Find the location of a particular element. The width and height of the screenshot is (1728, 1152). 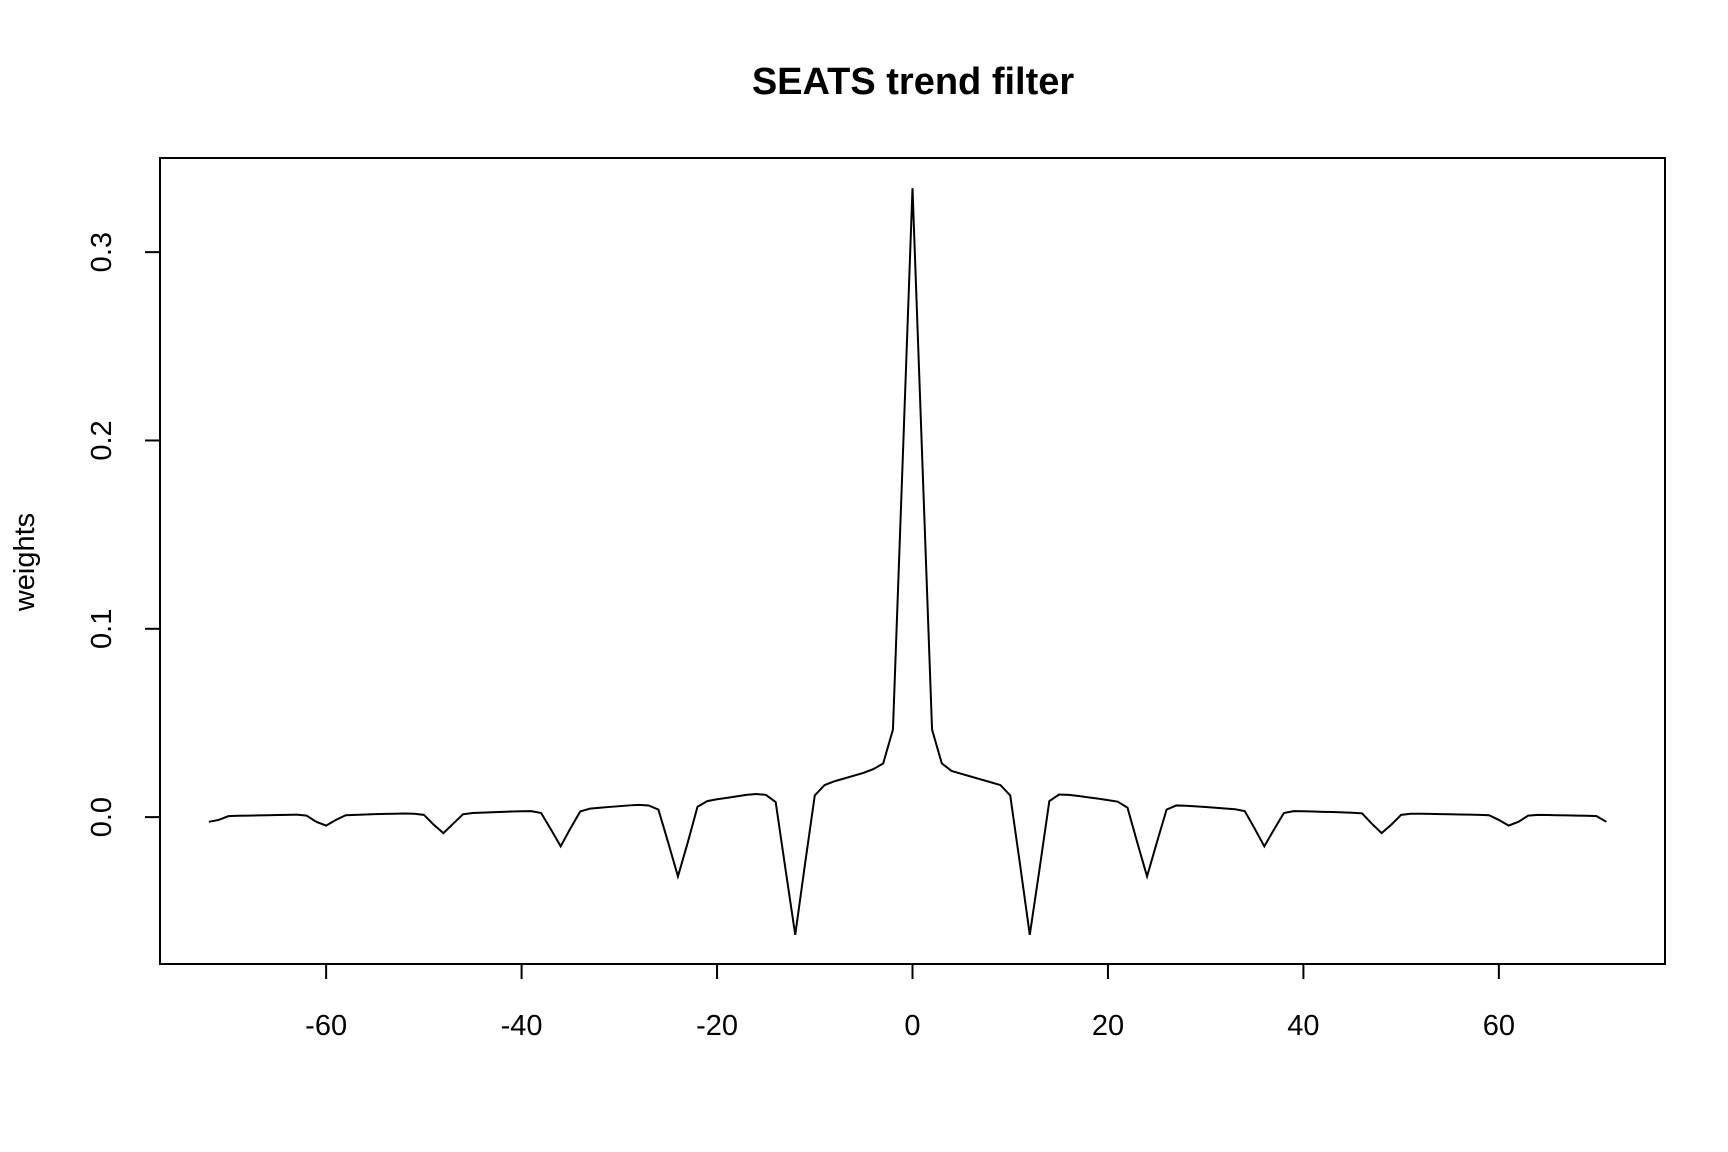

x-tick-label: -20 is located at coordinates (717, 1026).